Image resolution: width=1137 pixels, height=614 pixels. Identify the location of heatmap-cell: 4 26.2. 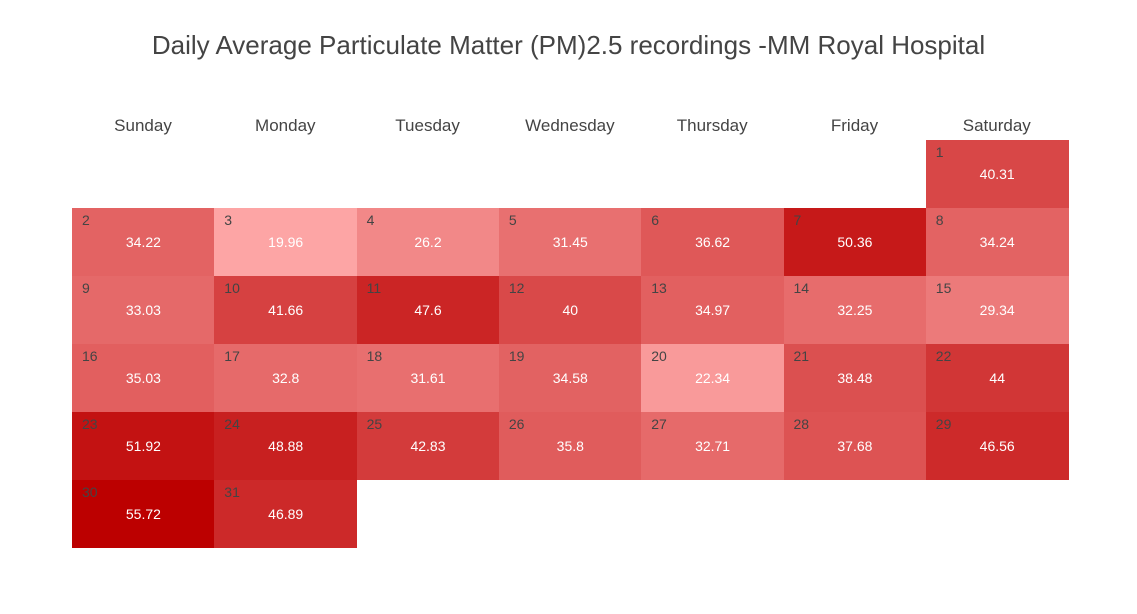
(428, 242).